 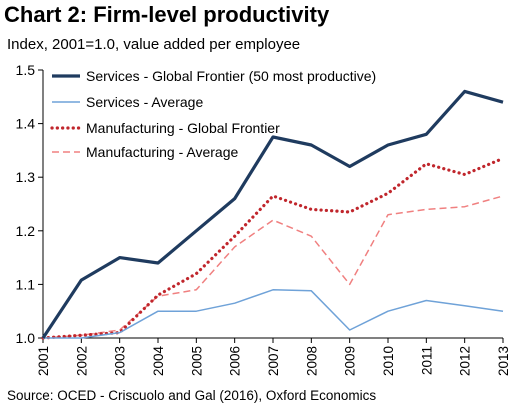 I want to click on series-line-services-average, so click(x=273, y=314).